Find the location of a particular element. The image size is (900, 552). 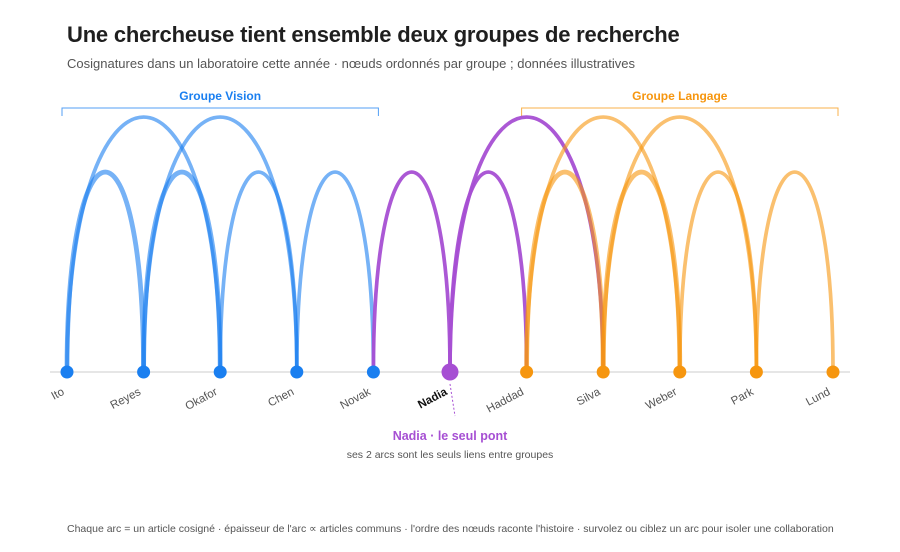

arc-reyes-chen is located at coordinates (220, 244).